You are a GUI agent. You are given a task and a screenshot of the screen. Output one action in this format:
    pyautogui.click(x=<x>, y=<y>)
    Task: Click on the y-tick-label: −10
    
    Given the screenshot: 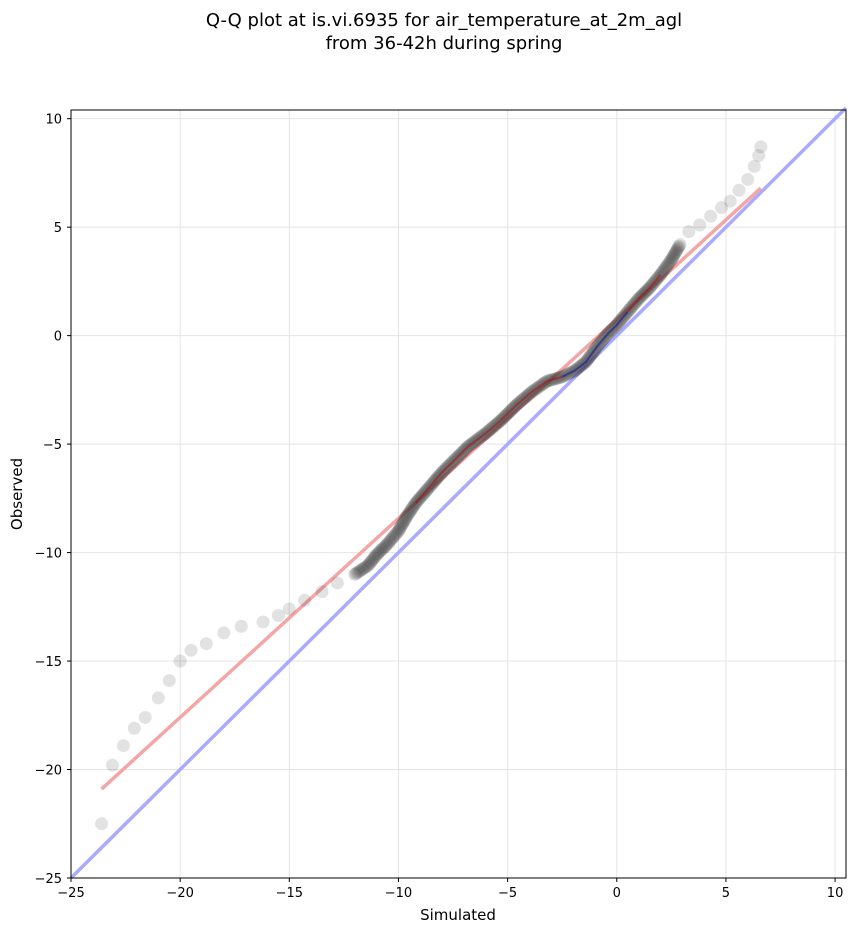 What is the action you would take?
    pyautogui.click(x=48, y=554)
    